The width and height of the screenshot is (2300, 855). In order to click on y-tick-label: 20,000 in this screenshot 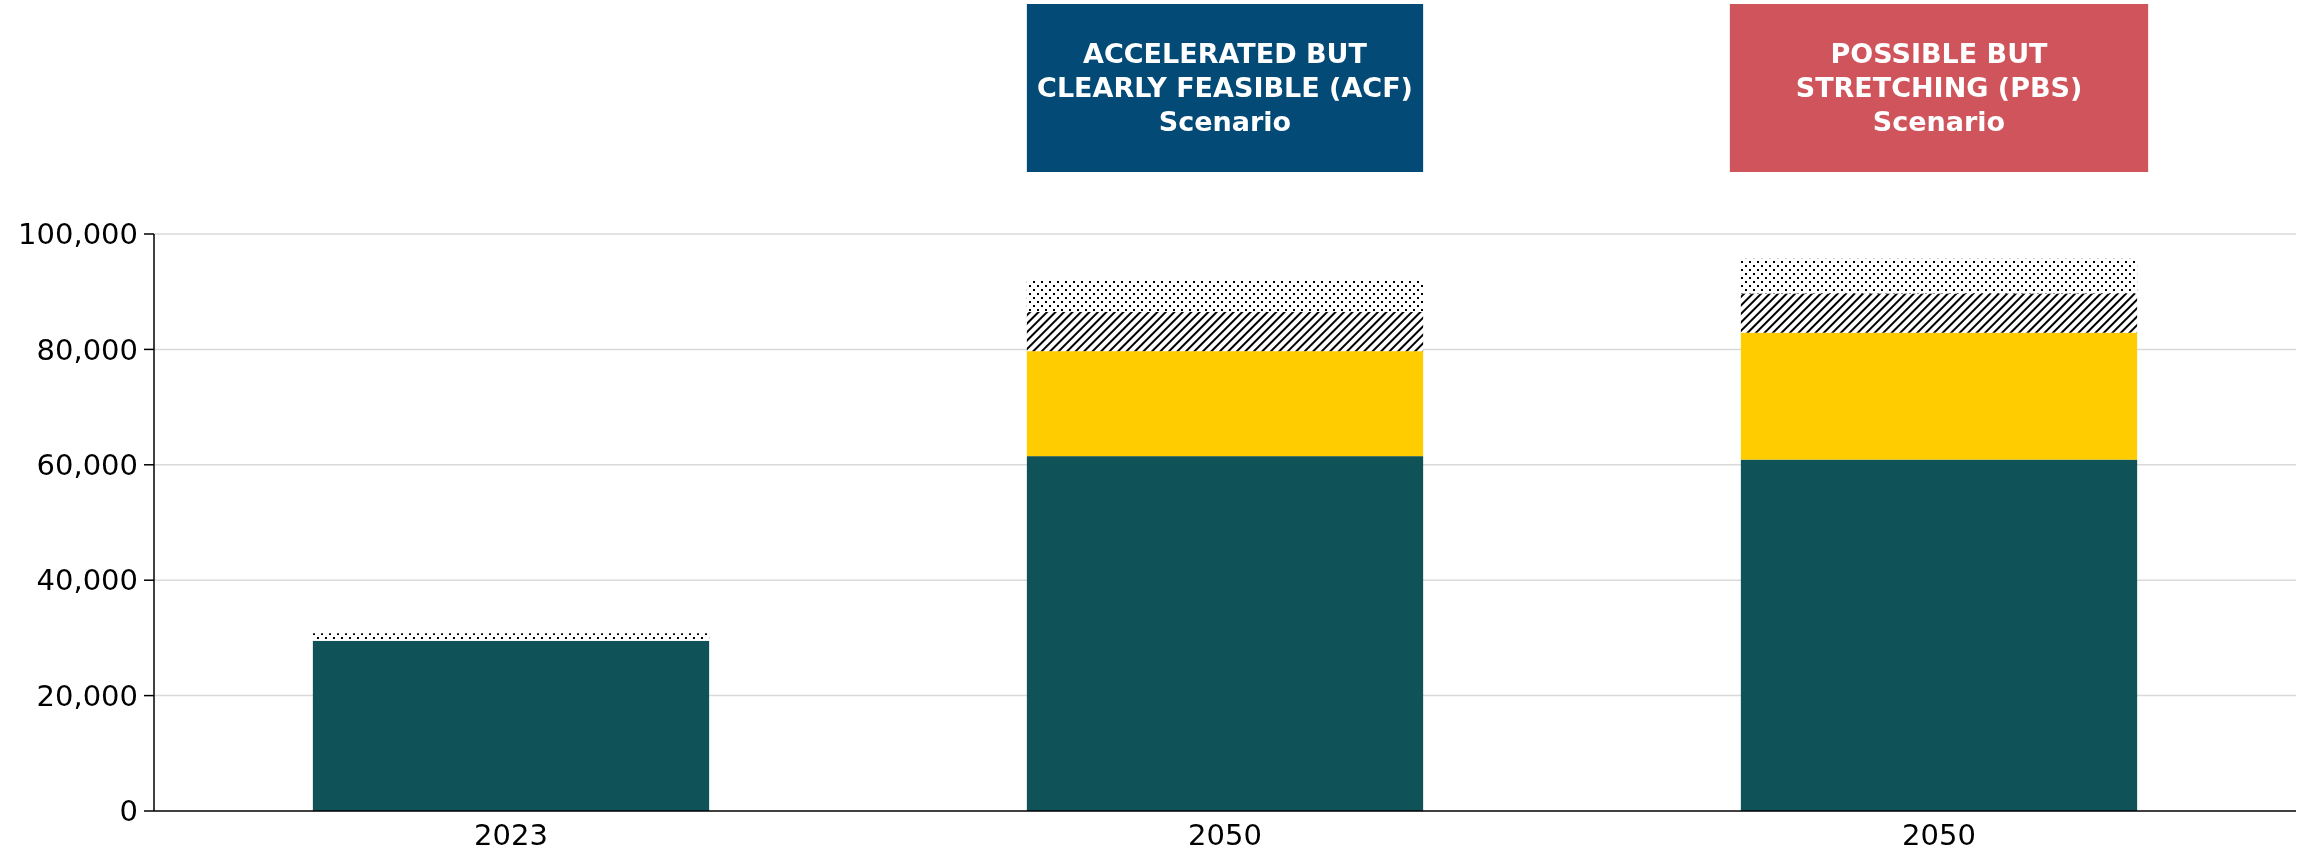, I will do `click(87, 695)`.